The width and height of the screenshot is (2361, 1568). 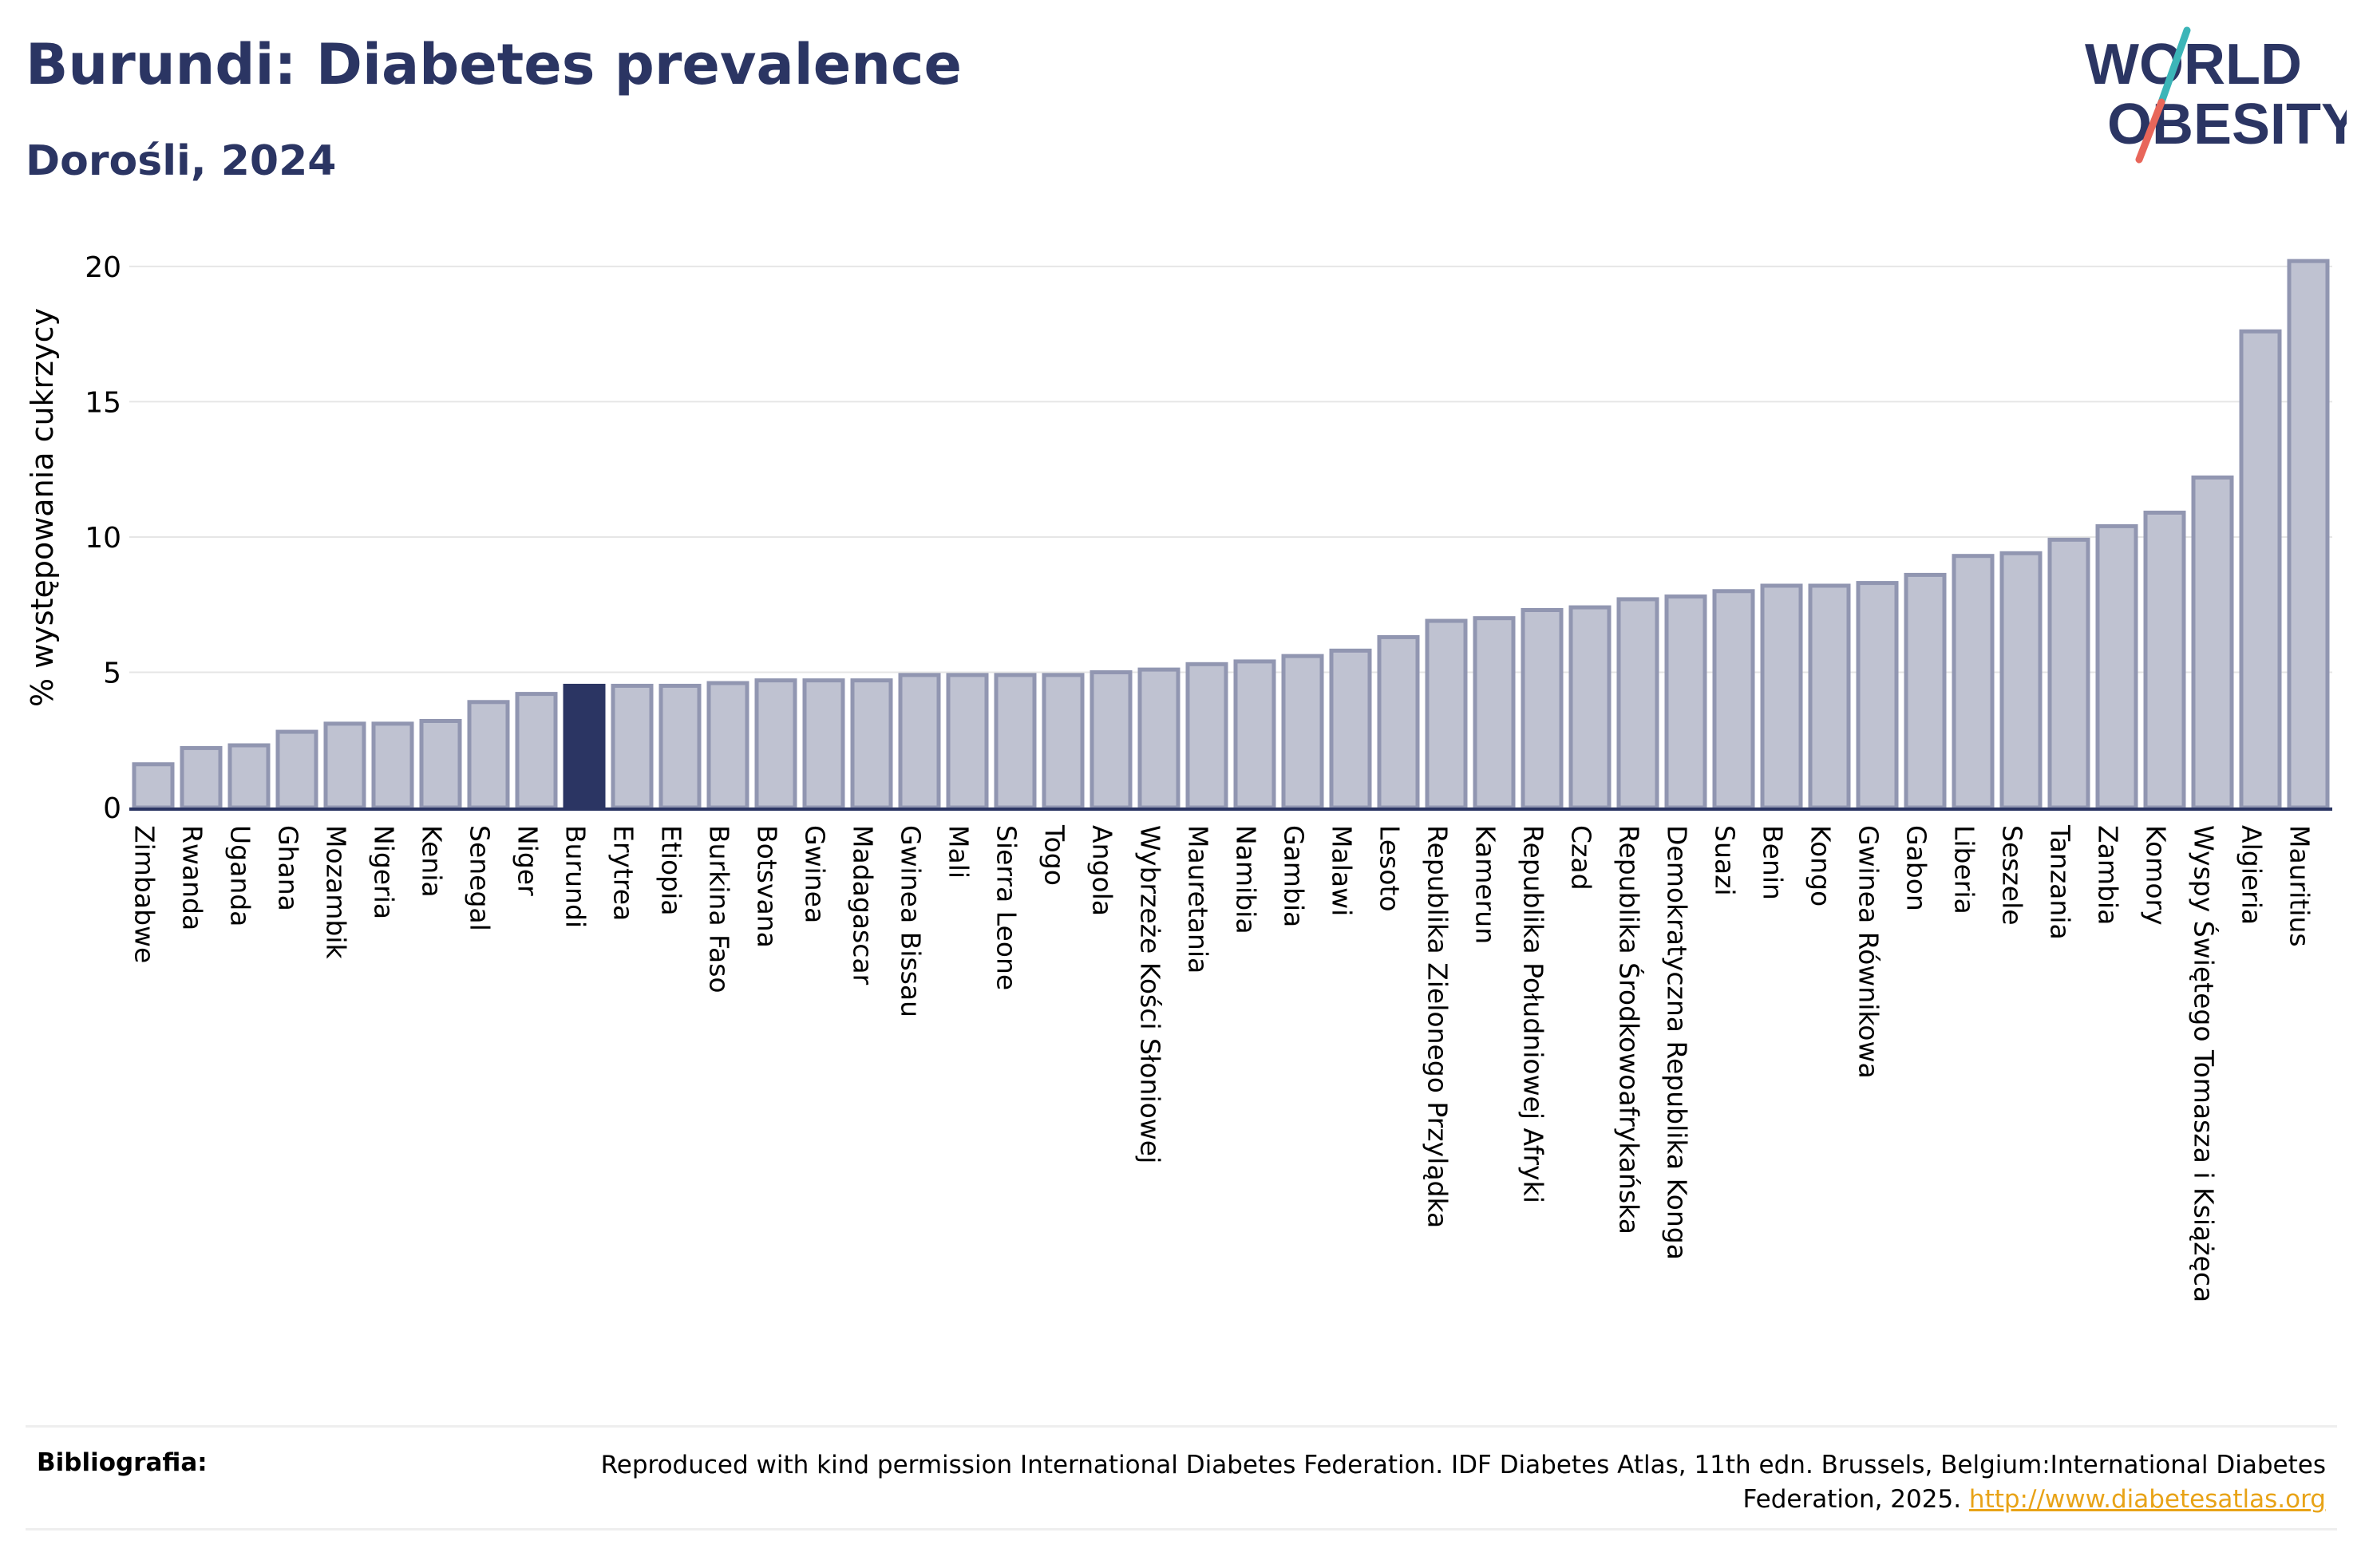 I want to click on bar-mauretania, so click(x=1206, y=736).